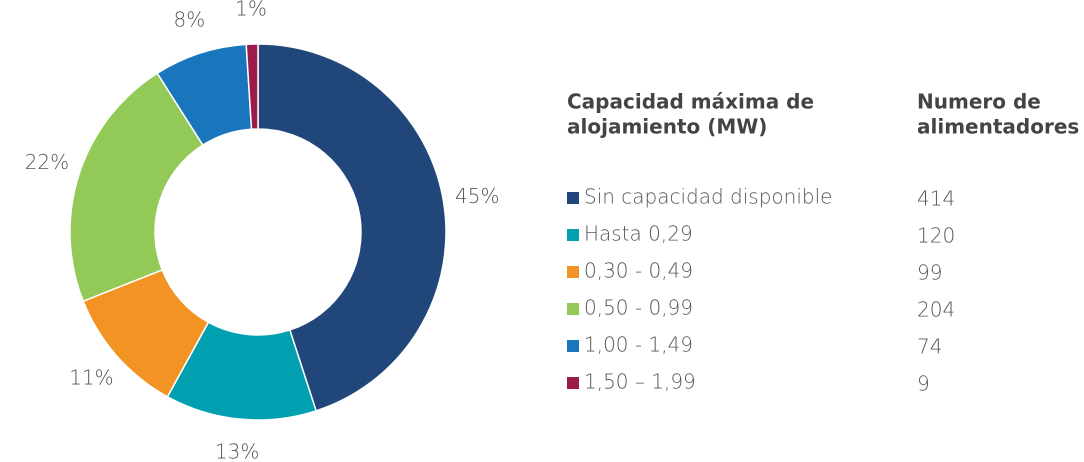 The image size is (1084, 462). Describe the element at coordinates (923, 384) in the screenshot. I see `count: 9` at that location.